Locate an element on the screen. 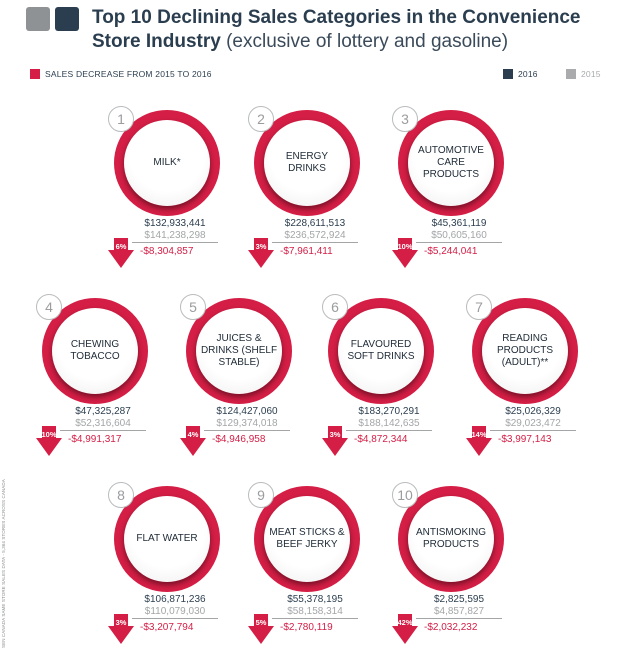 The image size is (623, 662). category-ring: ENERGY DRINKS is located at coordinates (307, 163).